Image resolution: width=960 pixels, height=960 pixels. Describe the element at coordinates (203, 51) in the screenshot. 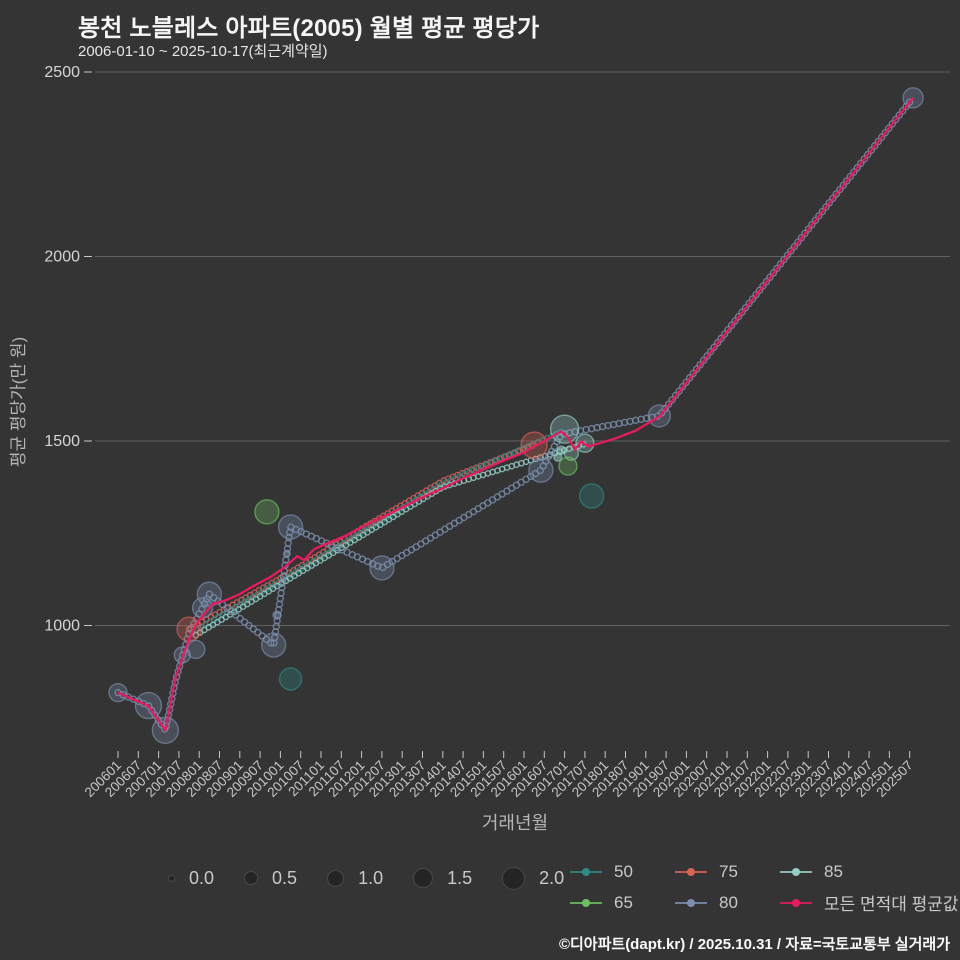

I see `chart-subtitle: 2006-01-10 ~ 2025-10-17(최근계약일)` at that location.